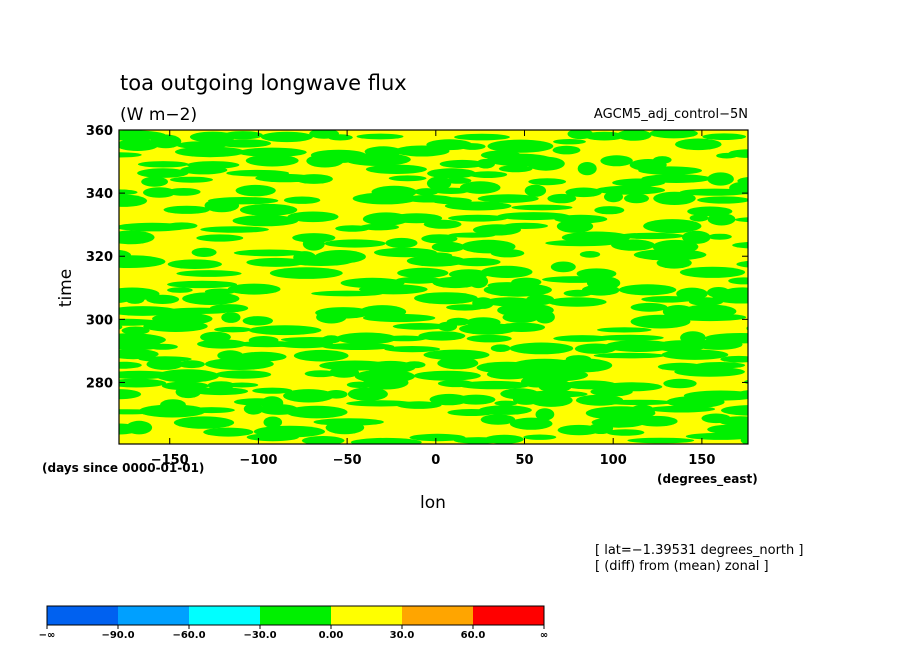 The image size is (904, 654). I want to click on chart-title: toa outgoing longwave flux, so click(263, 83).